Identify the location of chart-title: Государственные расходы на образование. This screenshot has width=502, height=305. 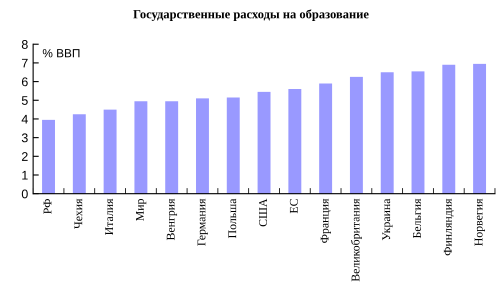
(251, 15).